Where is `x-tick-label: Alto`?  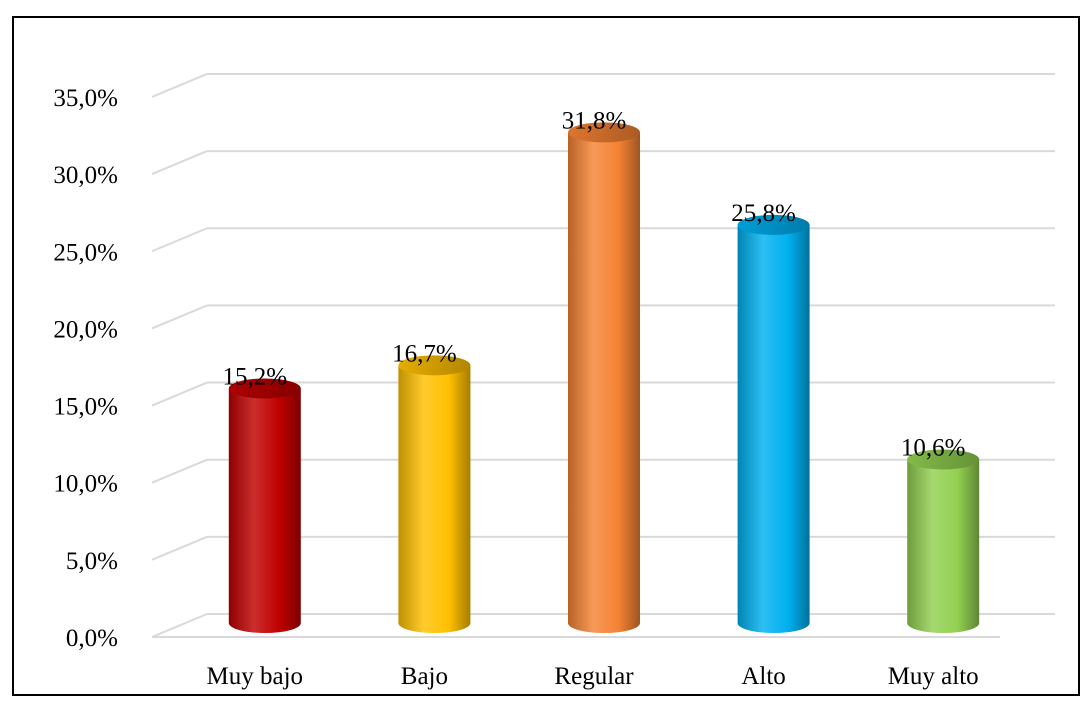 x-tick-label: Alto is located at coordinates (763, 676).